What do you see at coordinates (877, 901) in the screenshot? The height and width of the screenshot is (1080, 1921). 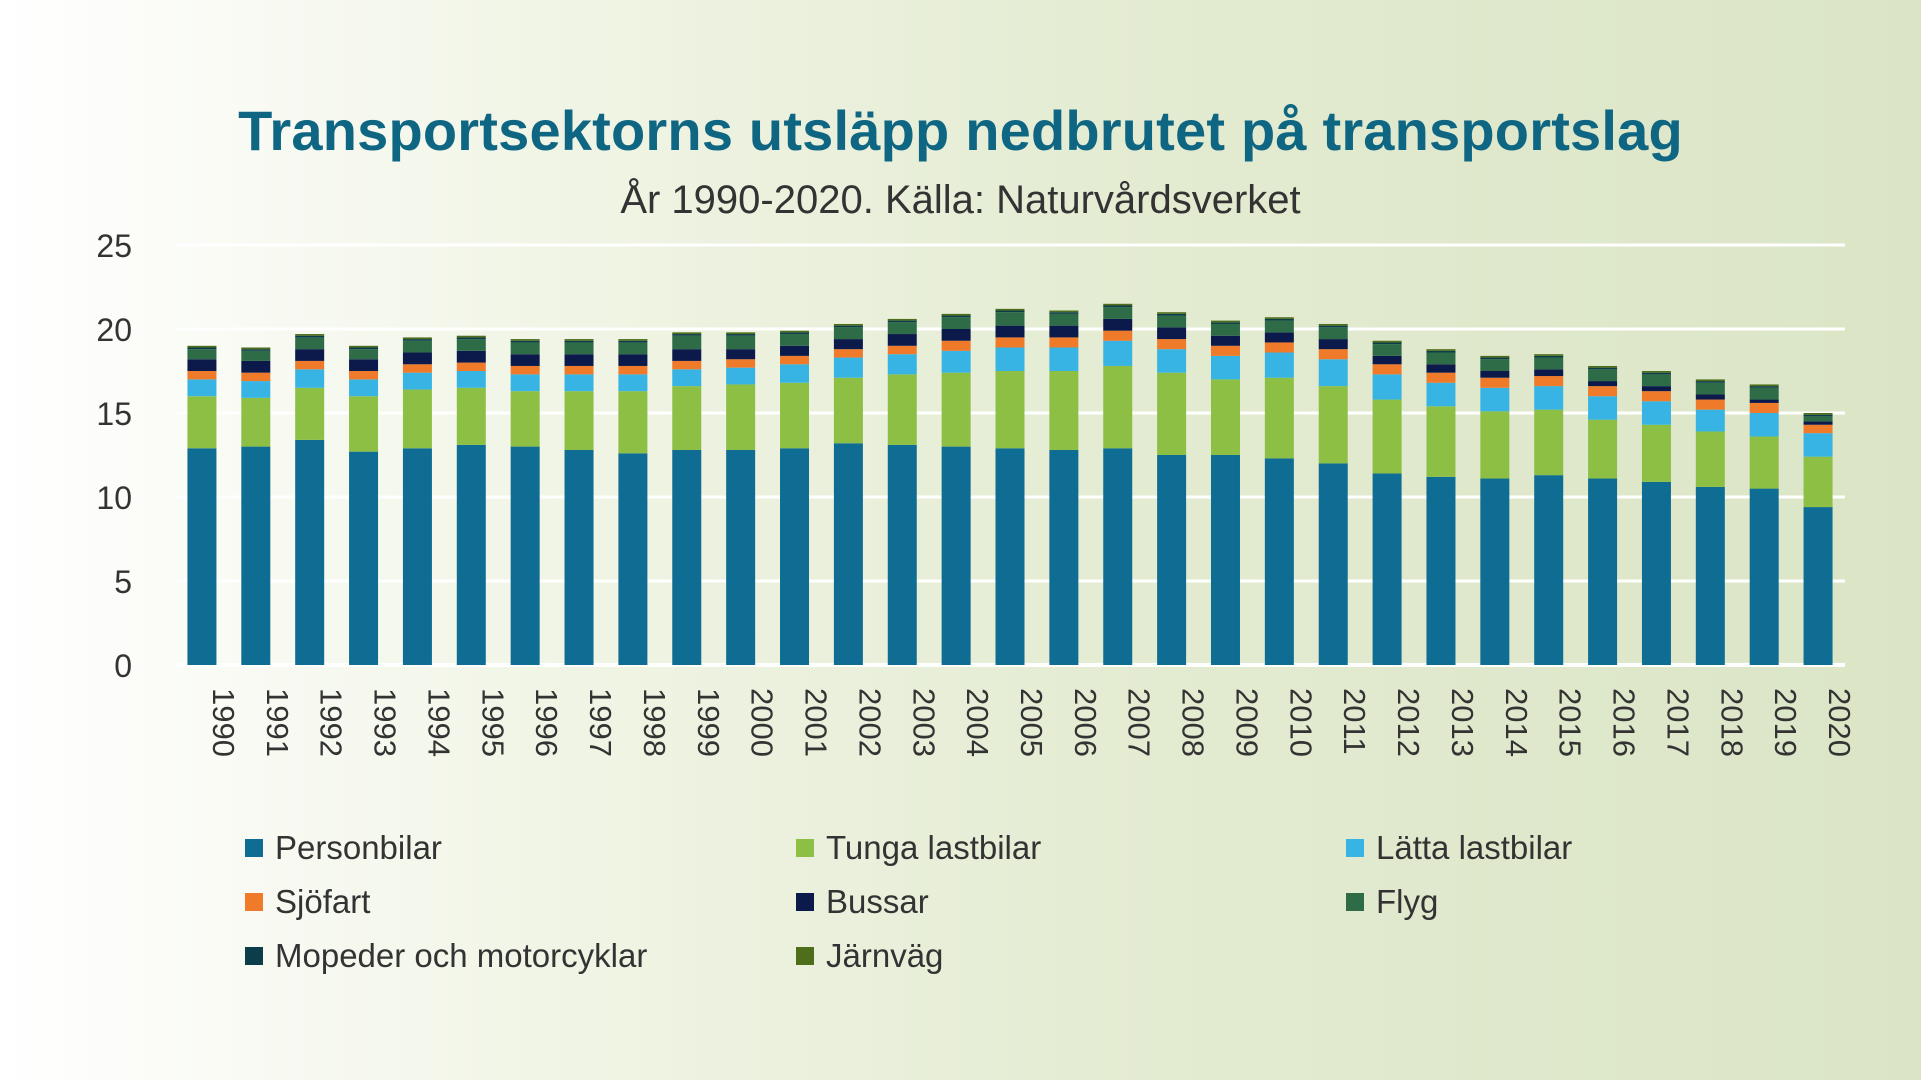 I see `legend-label: Bussar` at bounding box center [877, 901].